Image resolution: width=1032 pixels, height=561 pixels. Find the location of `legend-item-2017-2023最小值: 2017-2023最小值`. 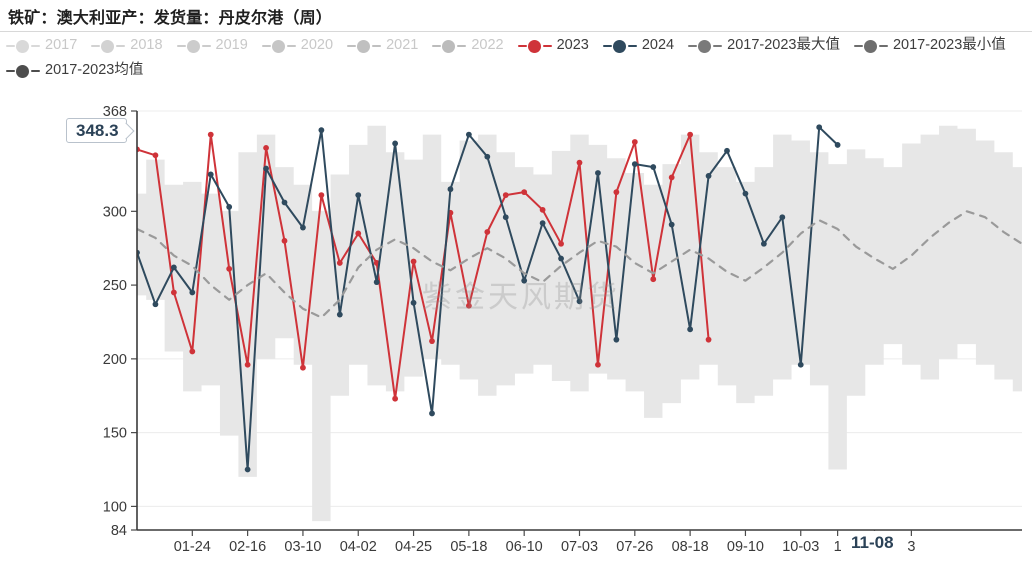

legend-item-2017-2023最小值: 2017-2023最小值 is located at coordinates (929, 45).